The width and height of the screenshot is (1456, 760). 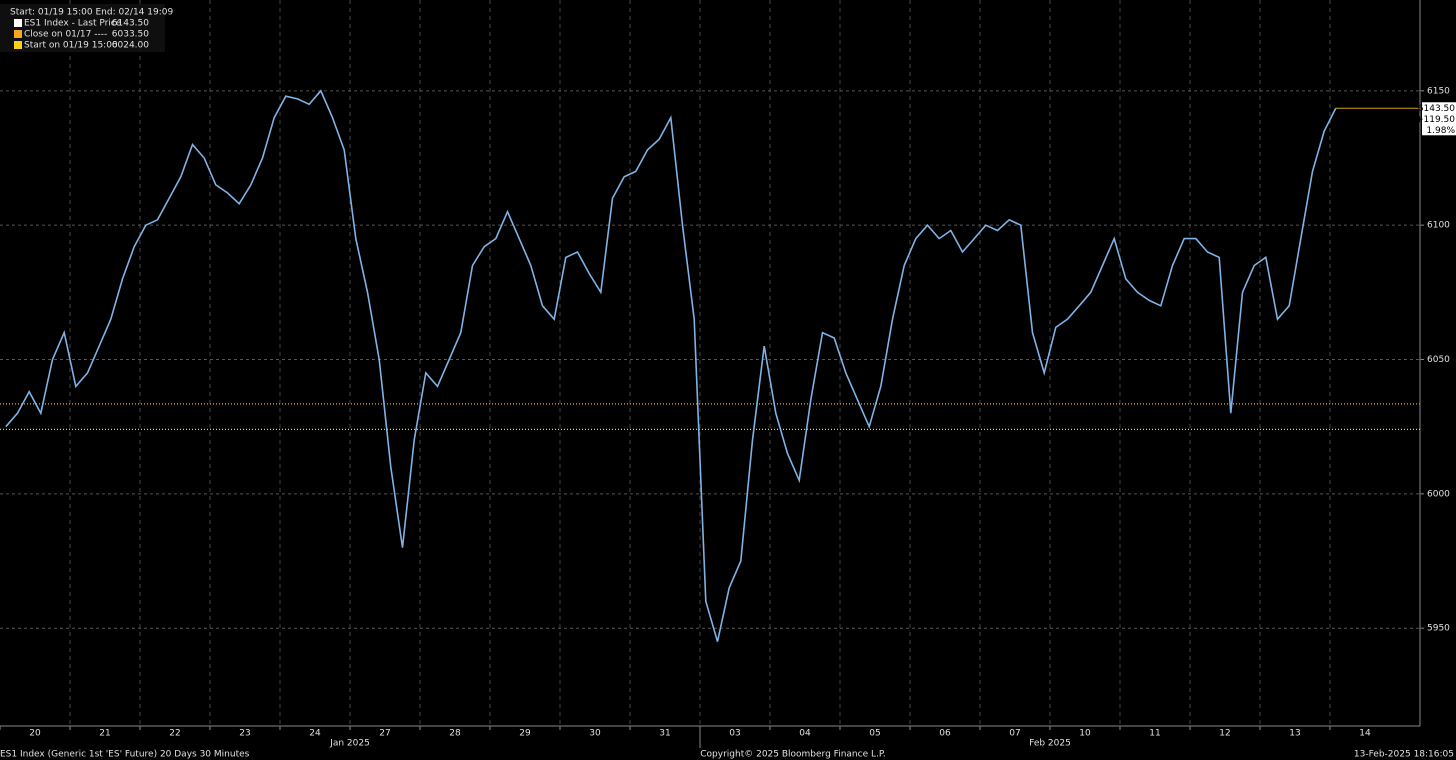 What do you see at coordinates (244, 734) in the screenshot?
I see `x-tick-label: 23` at bounding box center [244, 734].